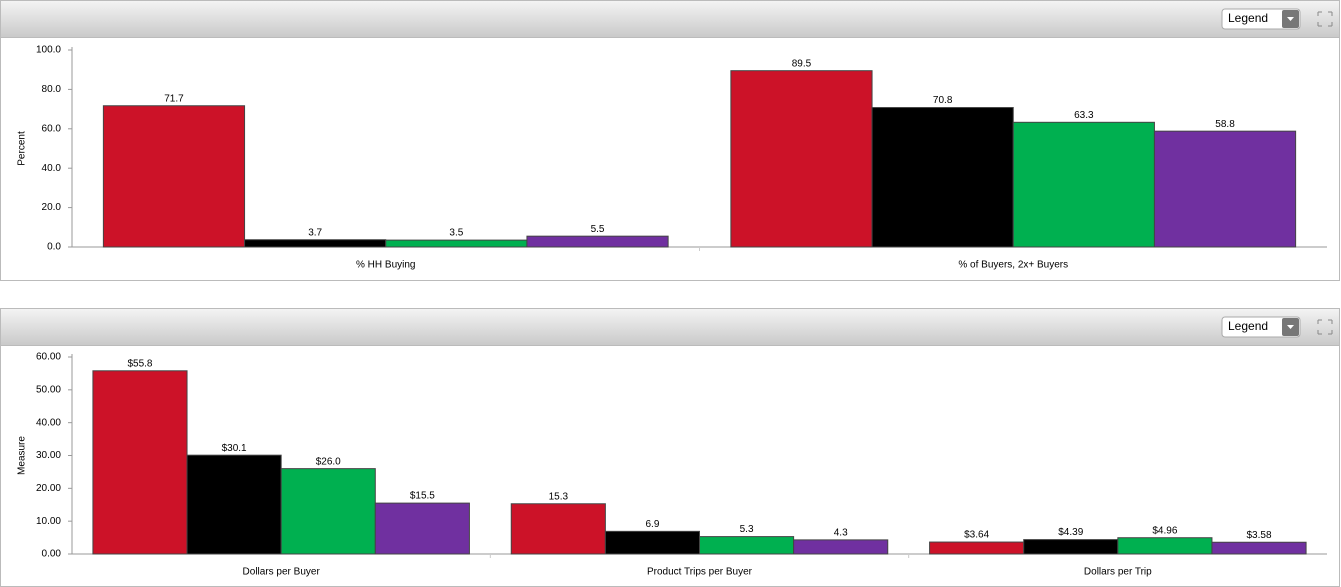  What do you see at coordinates (1259, 535) in the screenshot?
I see `value-label: $3.58` at bounding box center [1259, 535].